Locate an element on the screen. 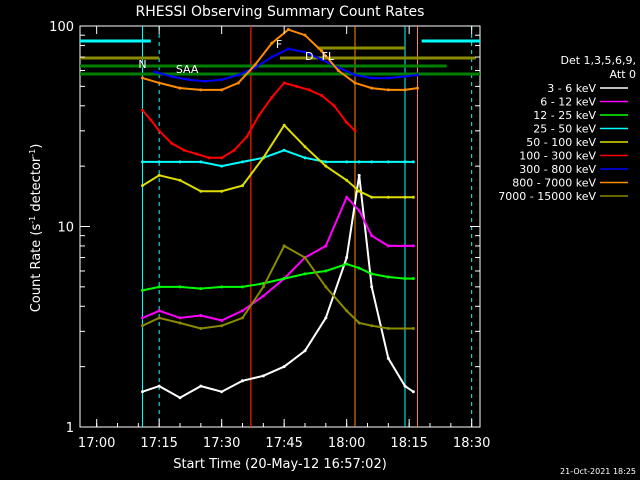 This screenshot has height=480, width=640. x-tick-label: 18:30 is located at coordinates (471, 443).